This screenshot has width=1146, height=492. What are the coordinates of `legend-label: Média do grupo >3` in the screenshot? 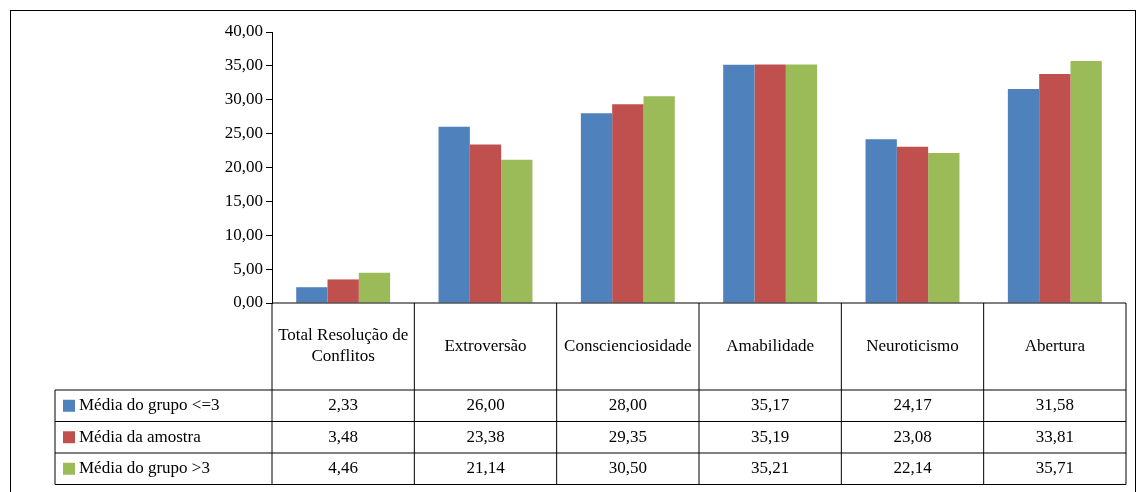 It's located at (144, 468).